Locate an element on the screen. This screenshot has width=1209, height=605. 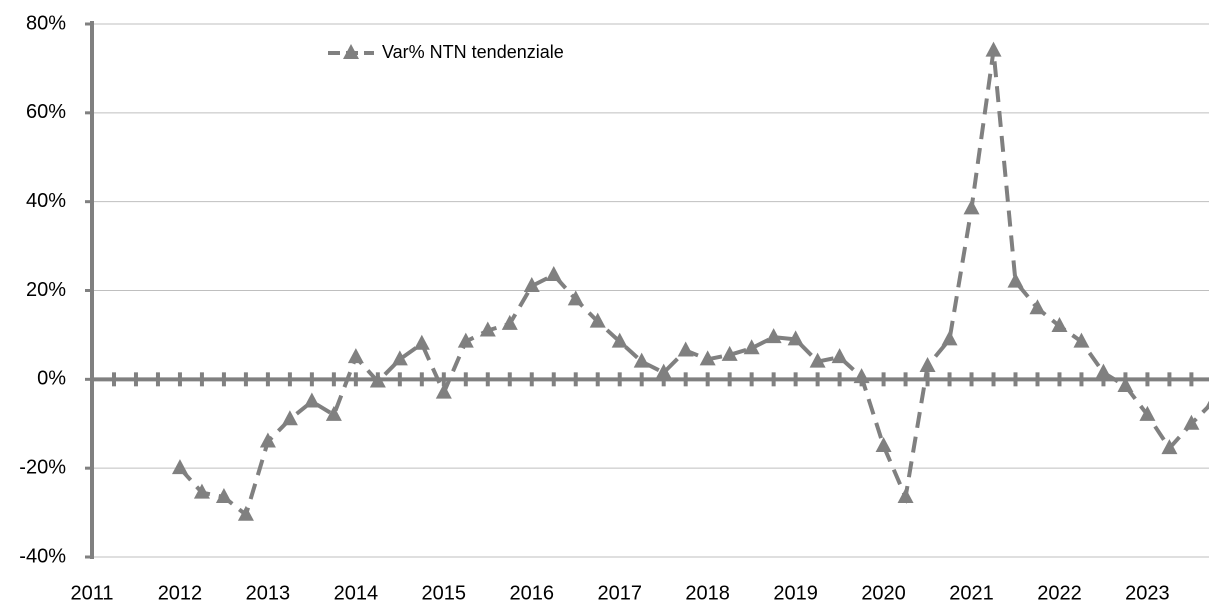
x-tick-label: 2014 is located at coordinates (356, 593).